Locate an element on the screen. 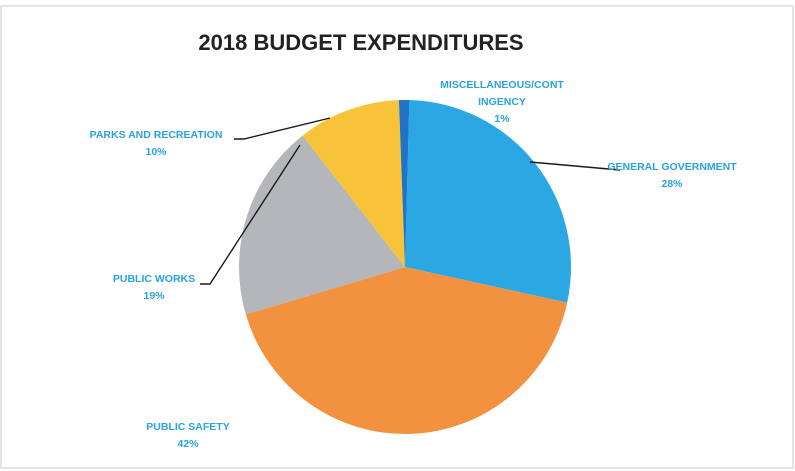 This screenshot has height=471, width=795. slice-label-public-safety: PUBLIC SAFETY 42% is located at coordinates (187, 435).